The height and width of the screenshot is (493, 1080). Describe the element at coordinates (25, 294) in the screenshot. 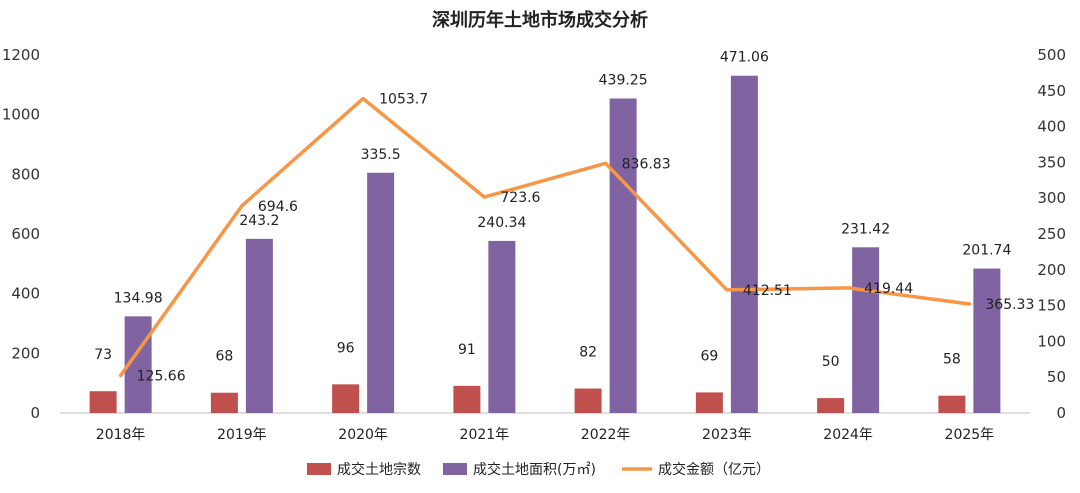

I see `left-axis-tick: 400` at that location.